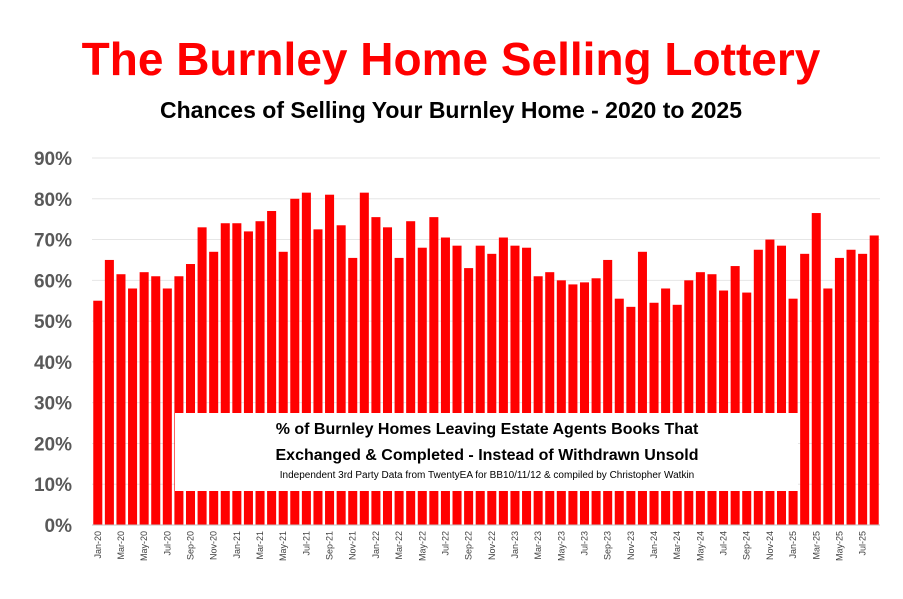 The width and height of the screenshot is (903, 599). I want to click on x-tick-label: Mar-24, so click(677, 545).